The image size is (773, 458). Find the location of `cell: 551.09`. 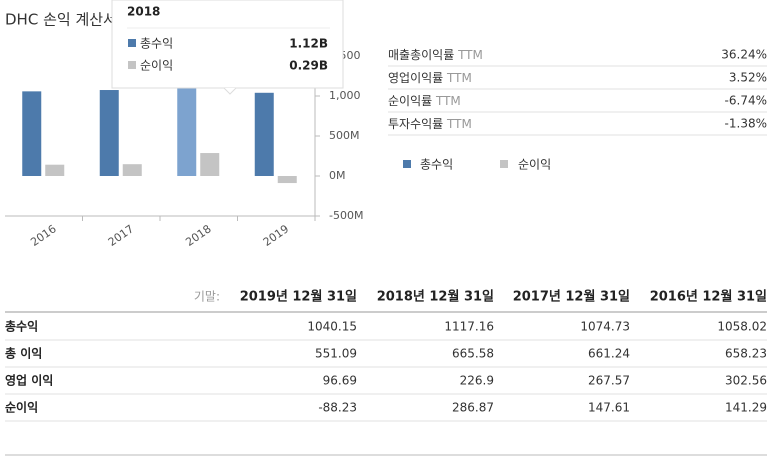

cell: 551.09 is located at coordinates (336, 354).